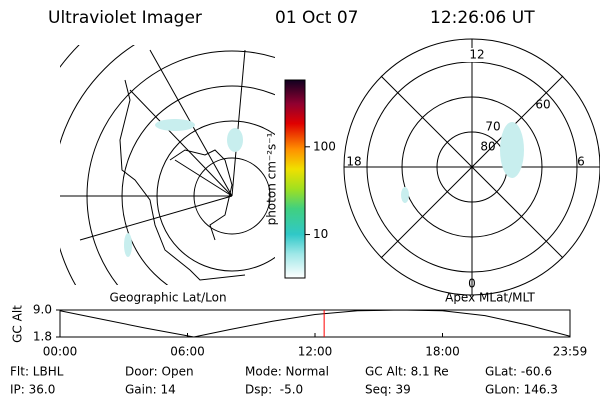 This screenshot has height=400, width=600. I want to click on lat-label: 80, so click(487, 147).